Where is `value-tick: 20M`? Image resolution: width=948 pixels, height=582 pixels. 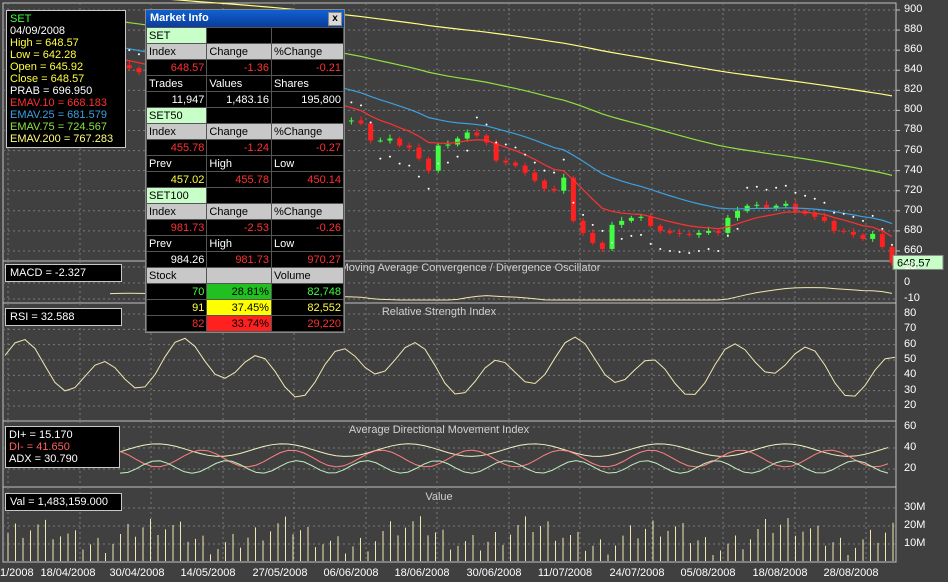 value-tick: 20M is located at coordinates (915, 525).